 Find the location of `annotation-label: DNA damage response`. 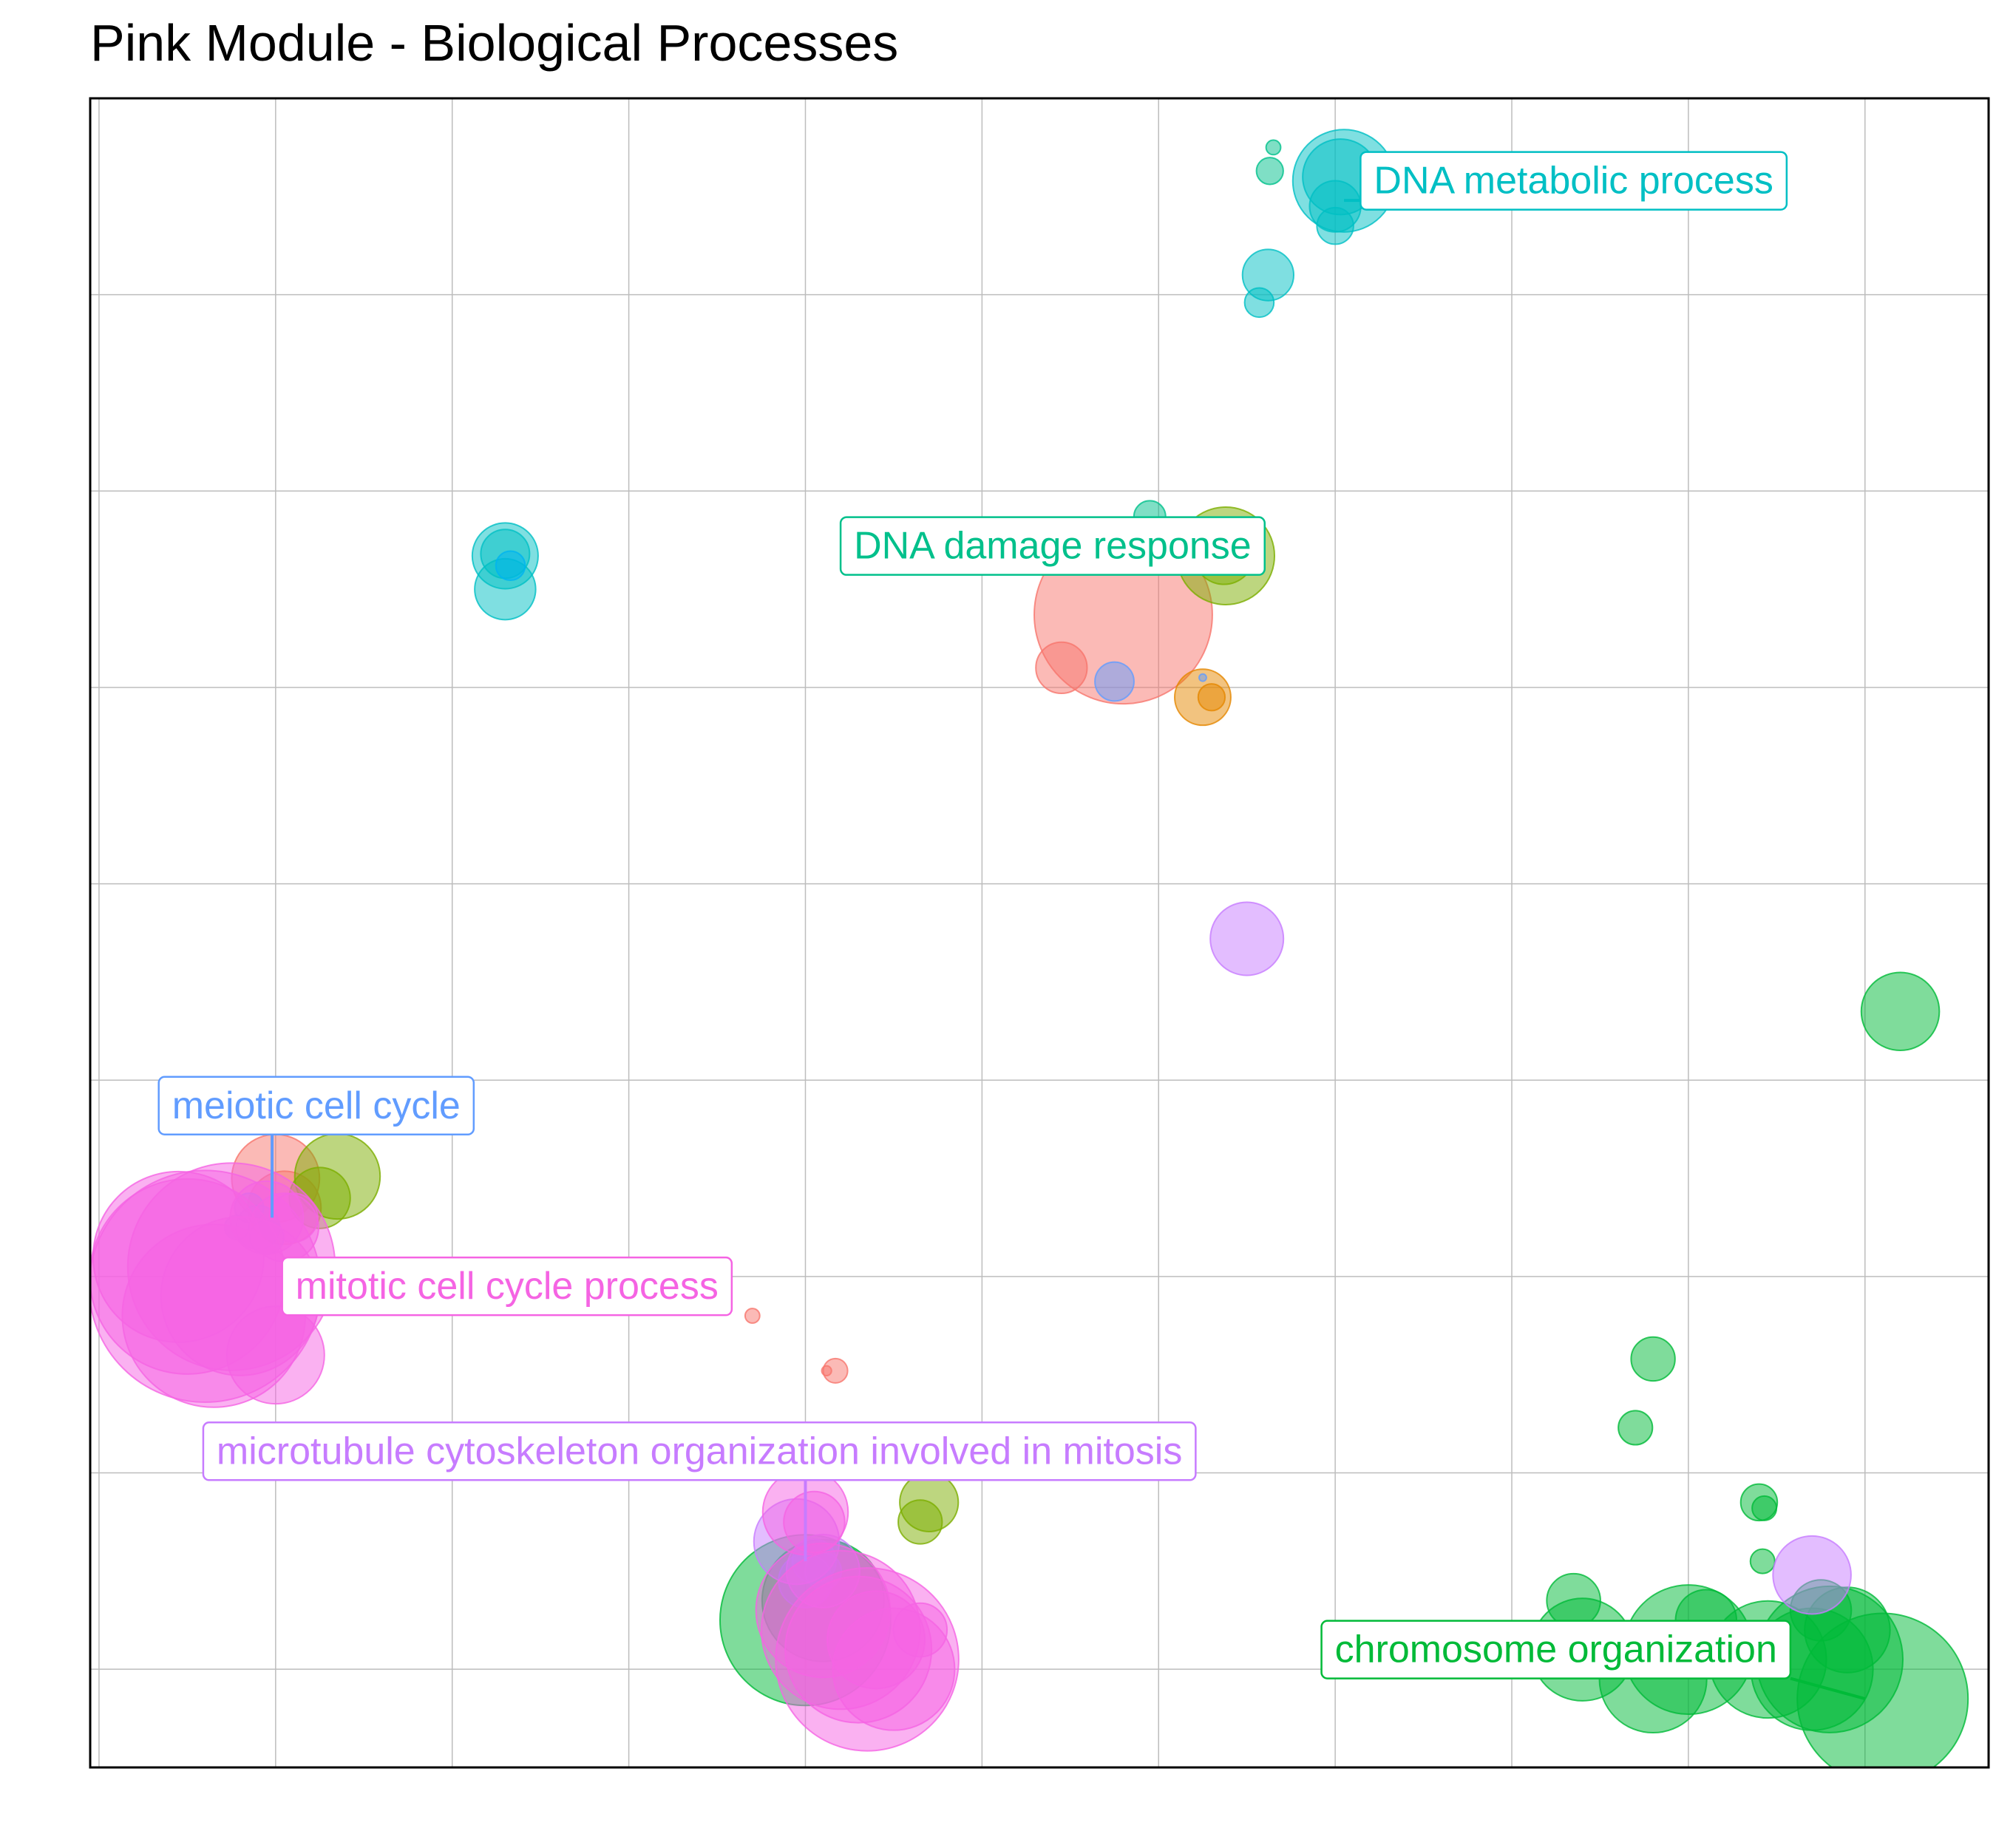

annotation-label: DNA damage response is located at coordinates (1052, 546).